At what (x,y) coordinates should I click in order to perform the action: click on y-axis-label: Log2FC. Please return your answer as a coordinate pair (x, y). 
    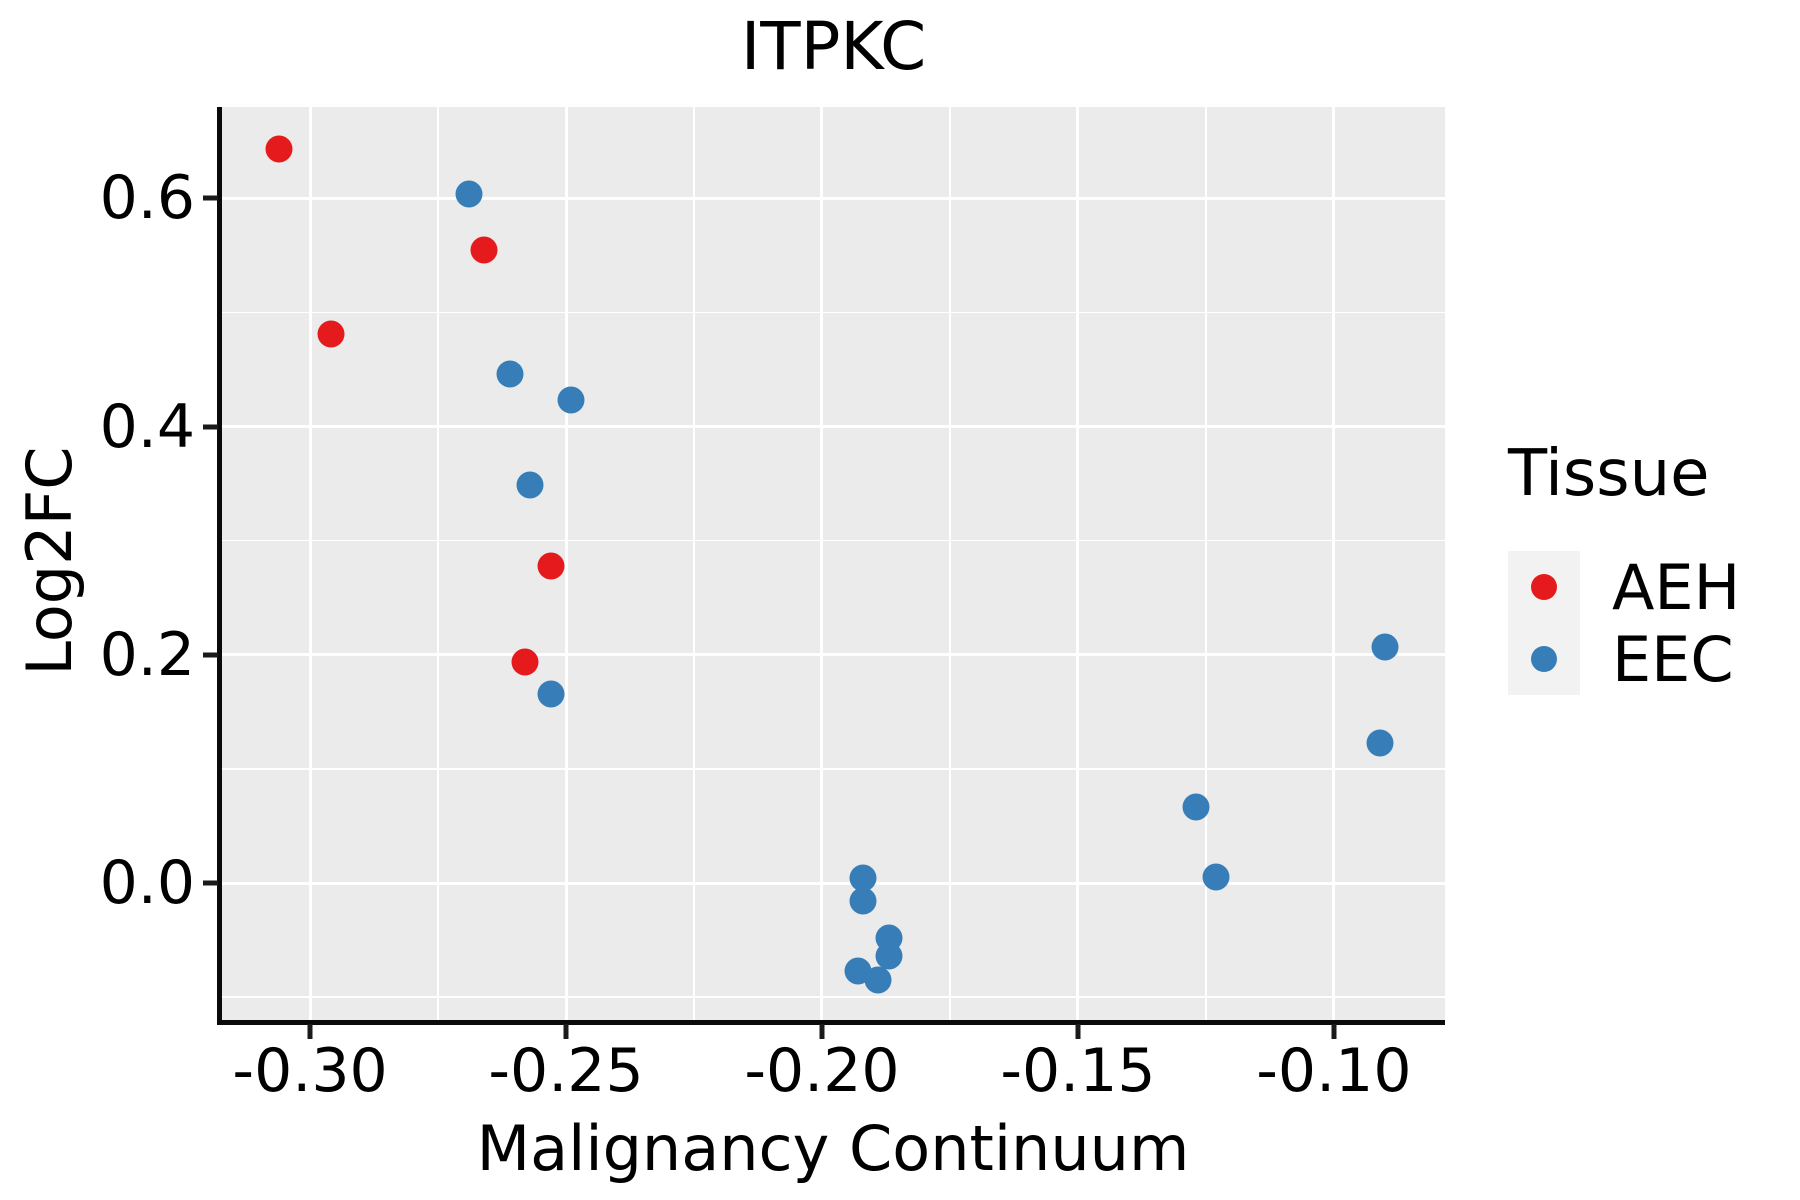
    Looking at the image, I should click on (49, 561).